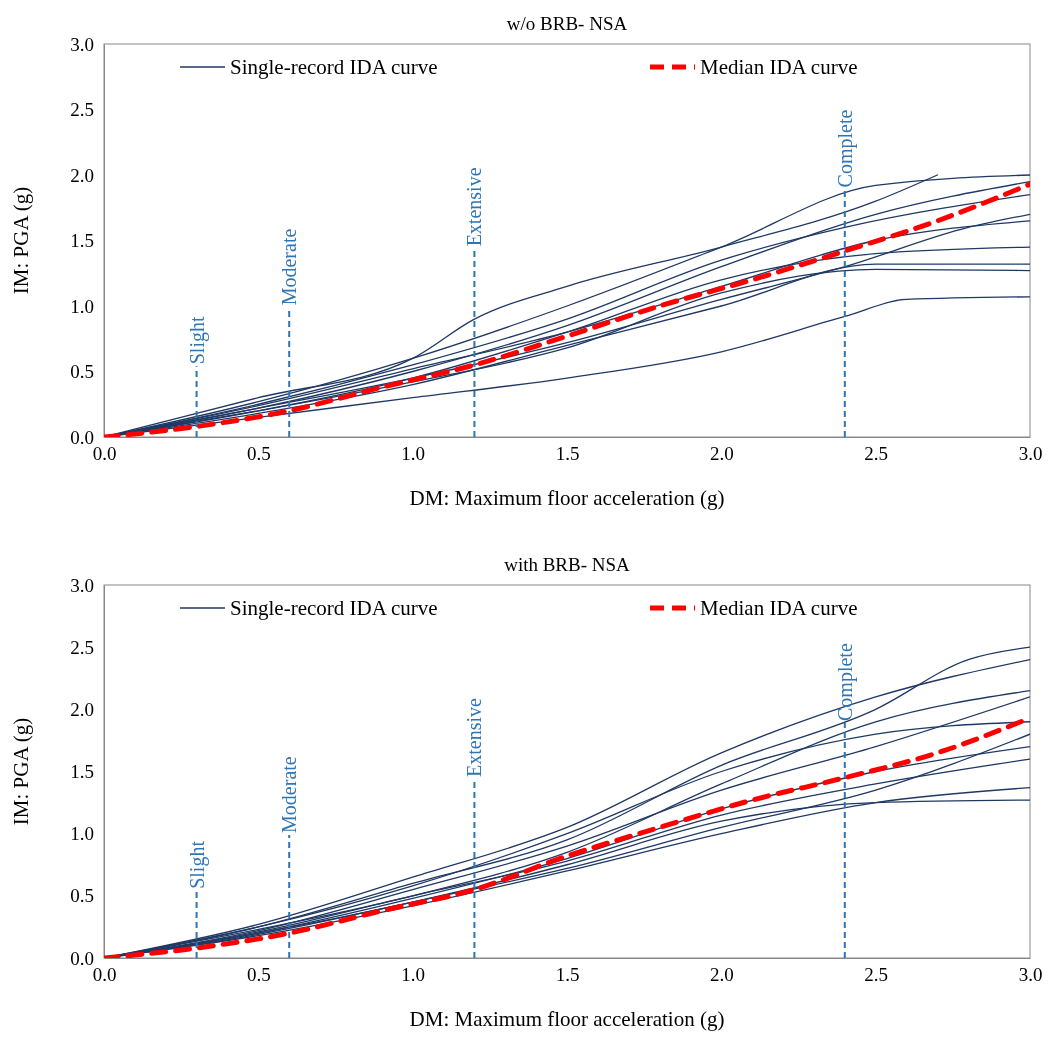 The width and height of the screenshot is (1049, 1062). I want to click on chart-title: w/o BRB- NSA, so click(567, 23).